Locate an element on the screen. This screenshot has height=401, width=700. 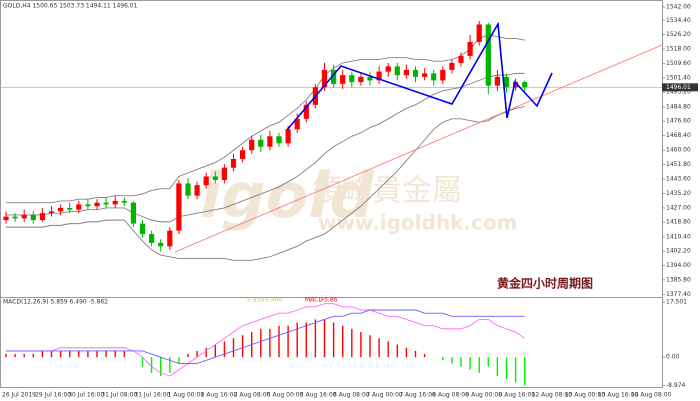
y-tick-label: 1534.40 is located at coordinates (678, 20).